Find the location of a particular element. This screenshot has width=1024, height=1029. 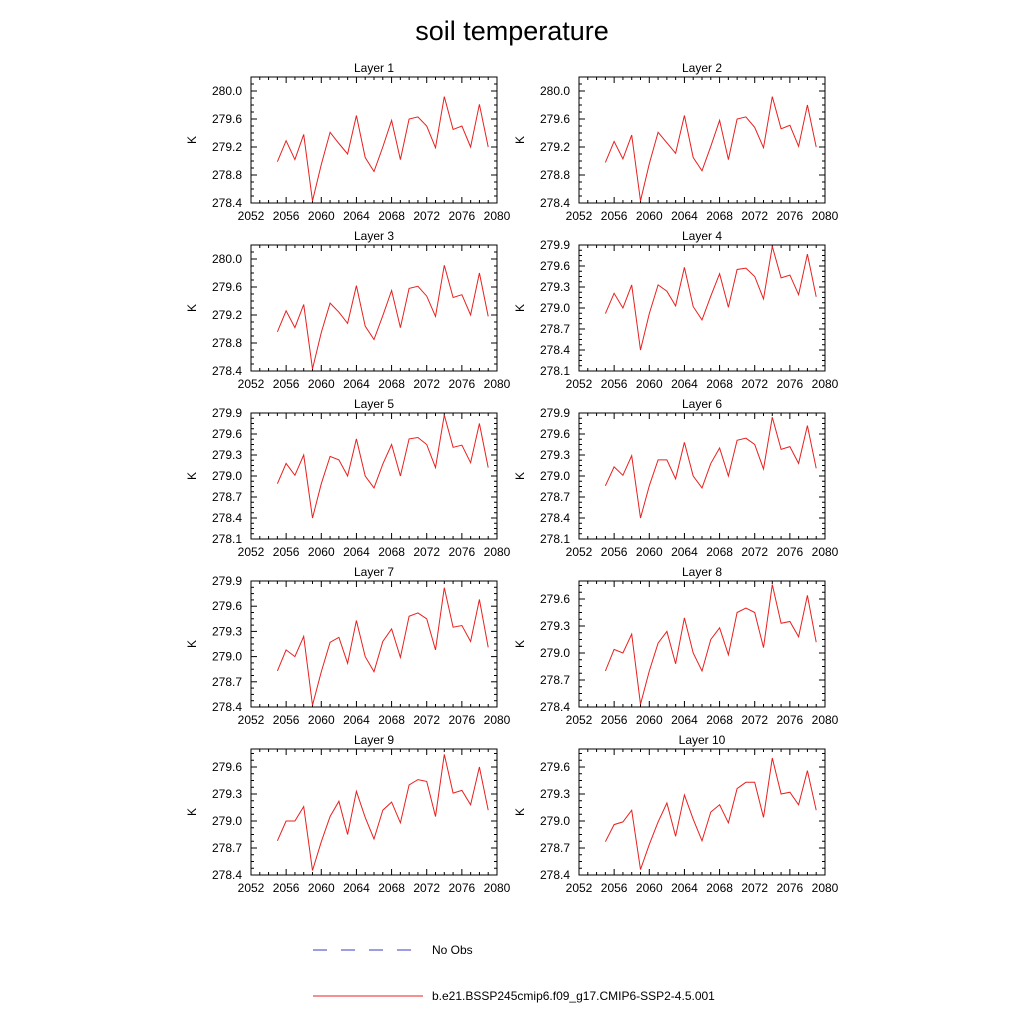

panel-title: Layer 4 is located at coordinates (702, 236).